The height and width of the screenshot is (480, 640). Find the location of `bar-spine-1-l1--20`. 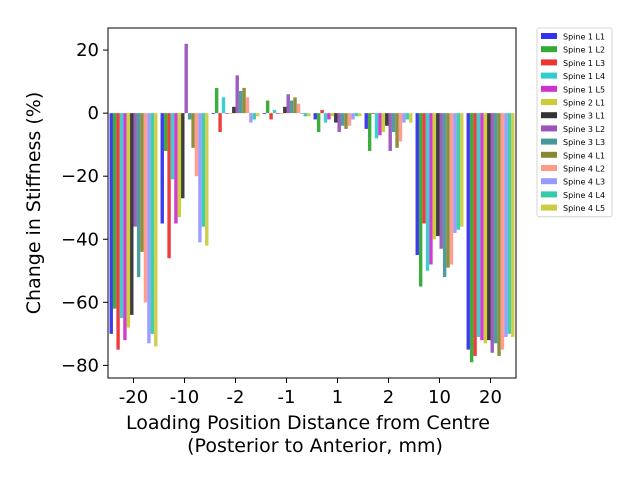

bar-spine-1-l1--20 is located at coordinates (111, 223).